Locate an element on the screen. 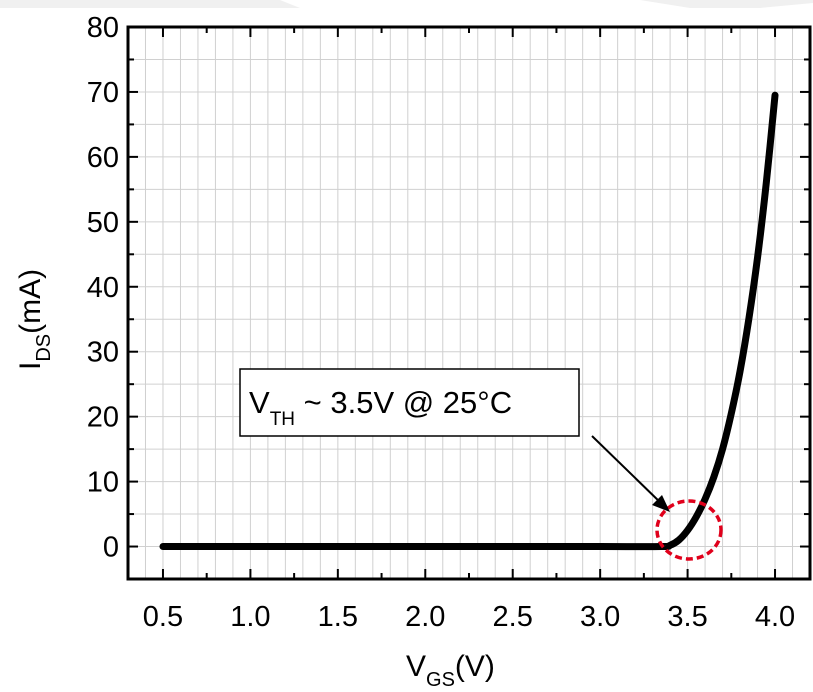  x-tick-label: 1.0 is located at coordinates (250, 617).